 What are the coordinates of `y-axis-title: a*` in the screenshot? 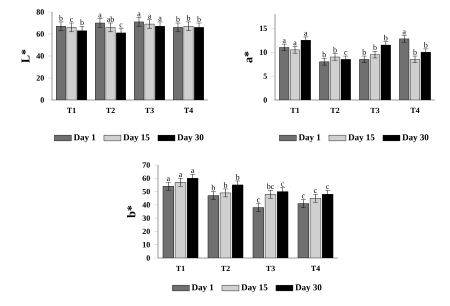 It's located at (248, 57).